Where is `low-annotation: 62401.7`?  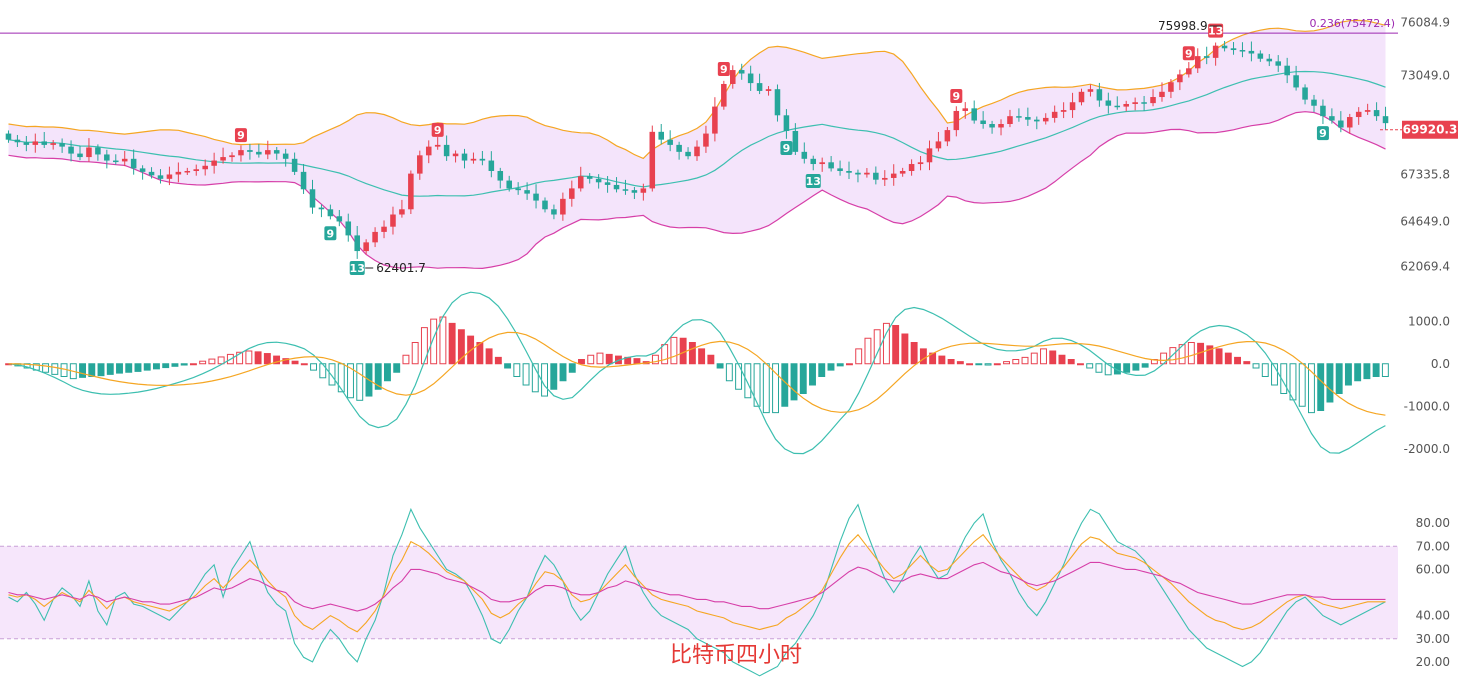
low-annotation: 62401.7 is located at coordinates (401, 268).